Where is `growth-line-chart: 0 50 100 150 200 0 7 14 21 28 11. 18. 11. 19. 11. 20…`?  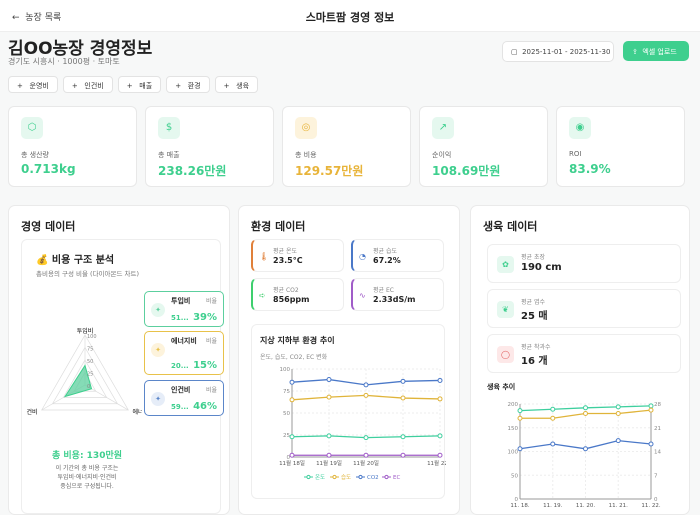 growth-line-chart: 0 50 100 150 200 0 7 14 21 28 11. 18. 11. 19. 11. 20… is located at coordinates (585, 455).